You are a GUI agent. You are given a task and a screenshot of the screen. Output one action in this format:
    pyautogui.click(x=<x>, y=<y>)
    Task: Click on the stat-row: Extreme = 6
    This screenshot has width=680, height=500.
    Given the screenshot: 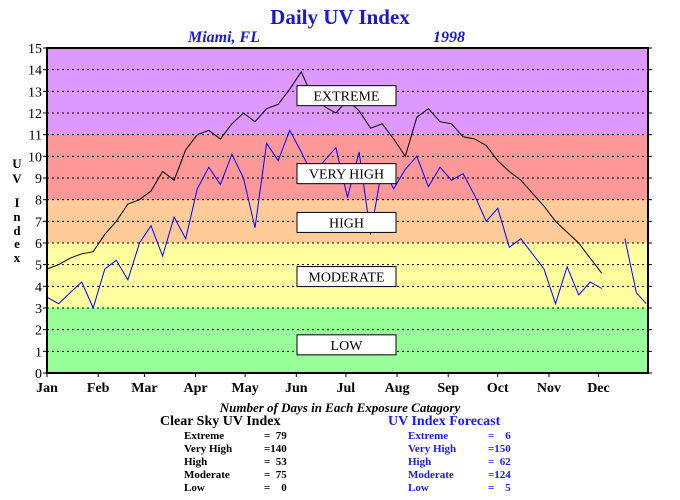 What is the action you would take?
    pyautogui.click(x=459, y=436)
    